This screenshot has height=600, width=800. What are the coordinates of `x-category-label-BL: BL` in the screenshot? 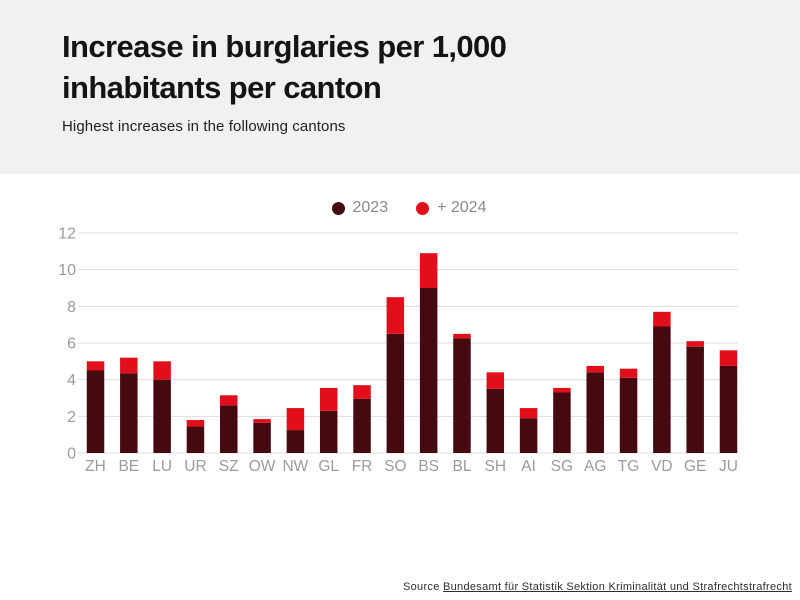 It's located at (461, 466).